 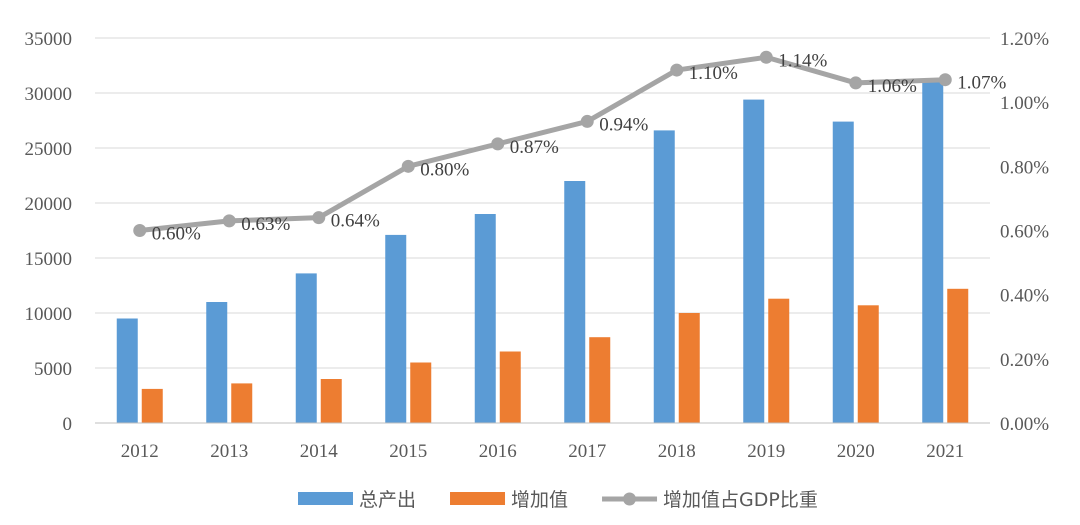 What do you see at coordinates (1024, 103) in the screenshot?
I see `y-right-tick-label: 1.00%` at bounding box center [1024, 103].